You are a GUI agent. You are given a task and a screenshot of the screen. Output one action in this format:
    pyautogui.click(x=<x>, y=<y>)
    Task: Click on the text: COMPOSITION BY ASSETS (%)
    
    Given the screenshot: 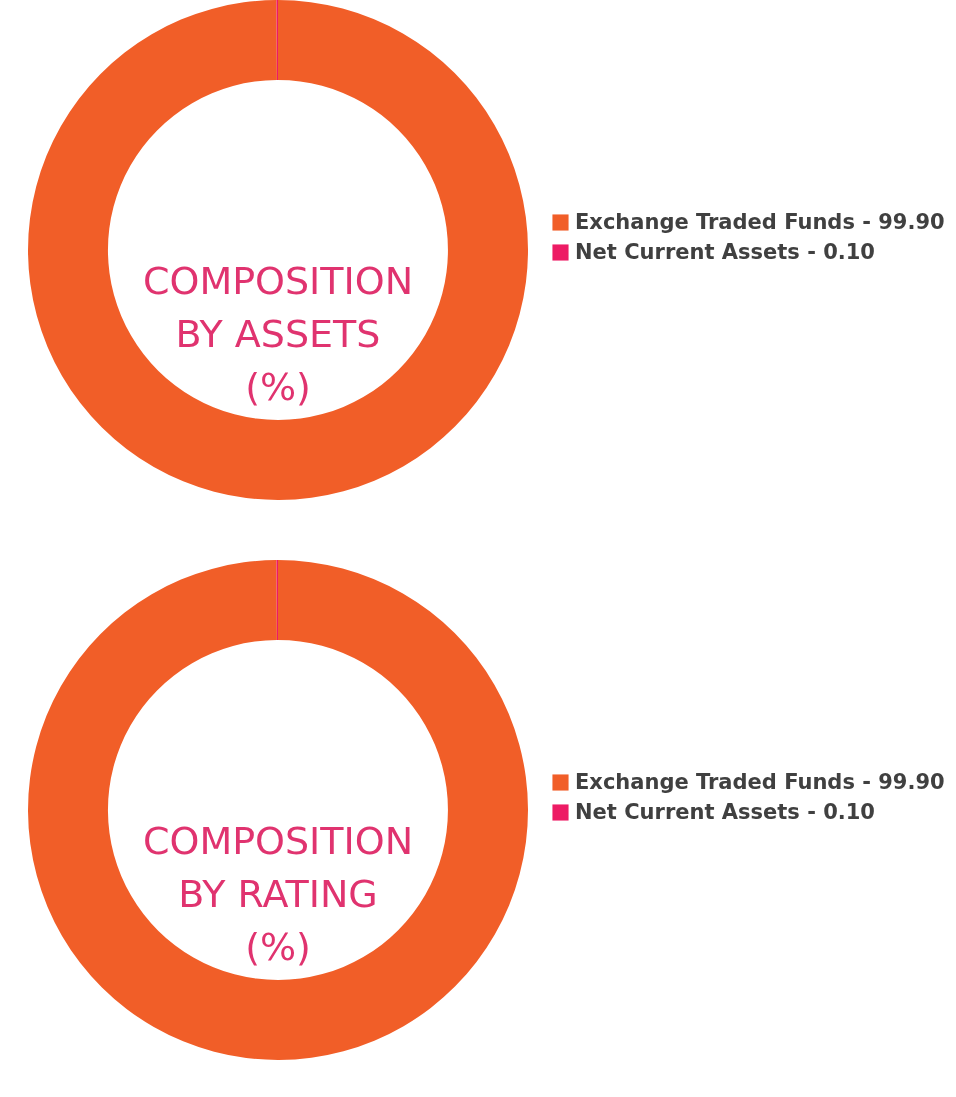 What is the action you would take?
    pyautogui.click(x=278, y=334)
    